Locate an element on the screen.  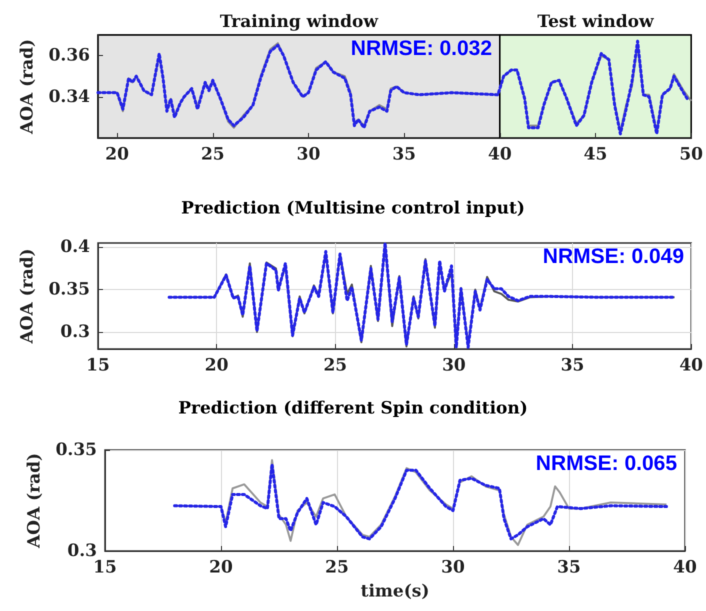
annotation: NRMSE: 0.032 is located at coordinates (421, 48).